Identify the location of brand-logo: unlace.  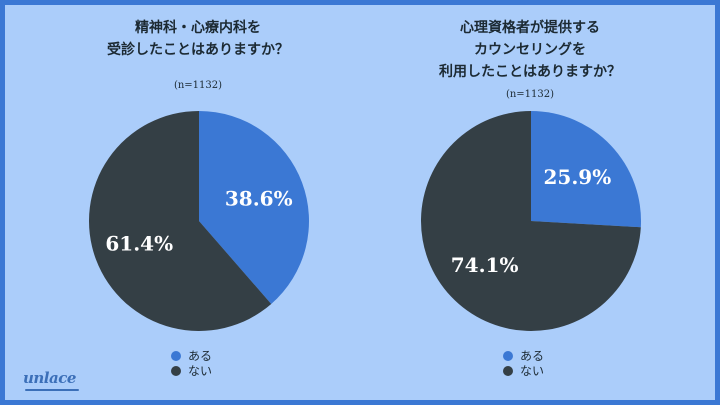
(49, 378).